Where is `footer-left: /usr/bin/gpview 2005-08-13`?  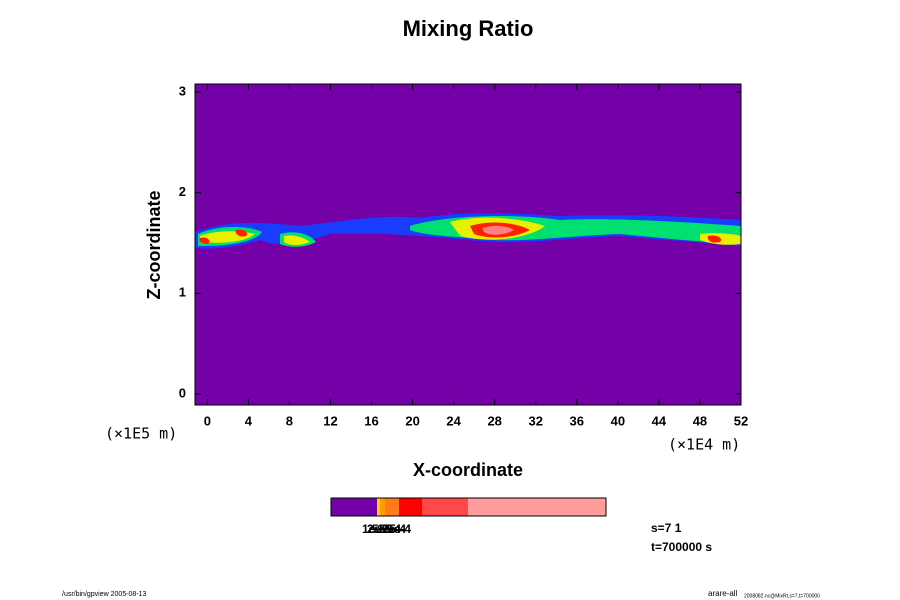
footer-left: /usr/bin/gpview 2005-08-13 is located at coordinates (104, 594).